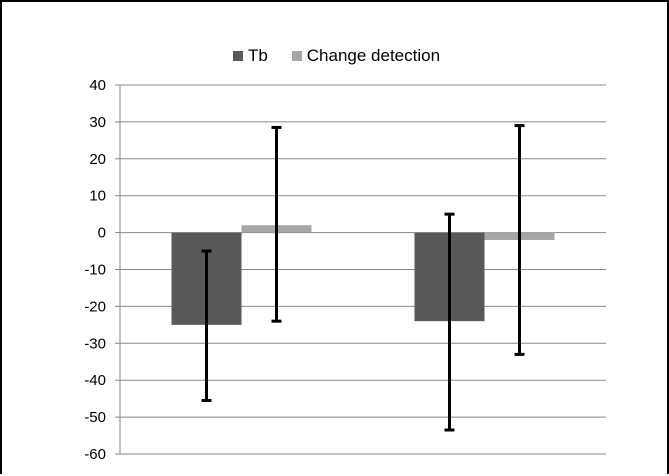 The height and width of the screenshot is (476, 669). What do you see at coordinates (97, 196) in the screenshot?
I see `y-tick-label: 10` at bounding box center [97, 196].